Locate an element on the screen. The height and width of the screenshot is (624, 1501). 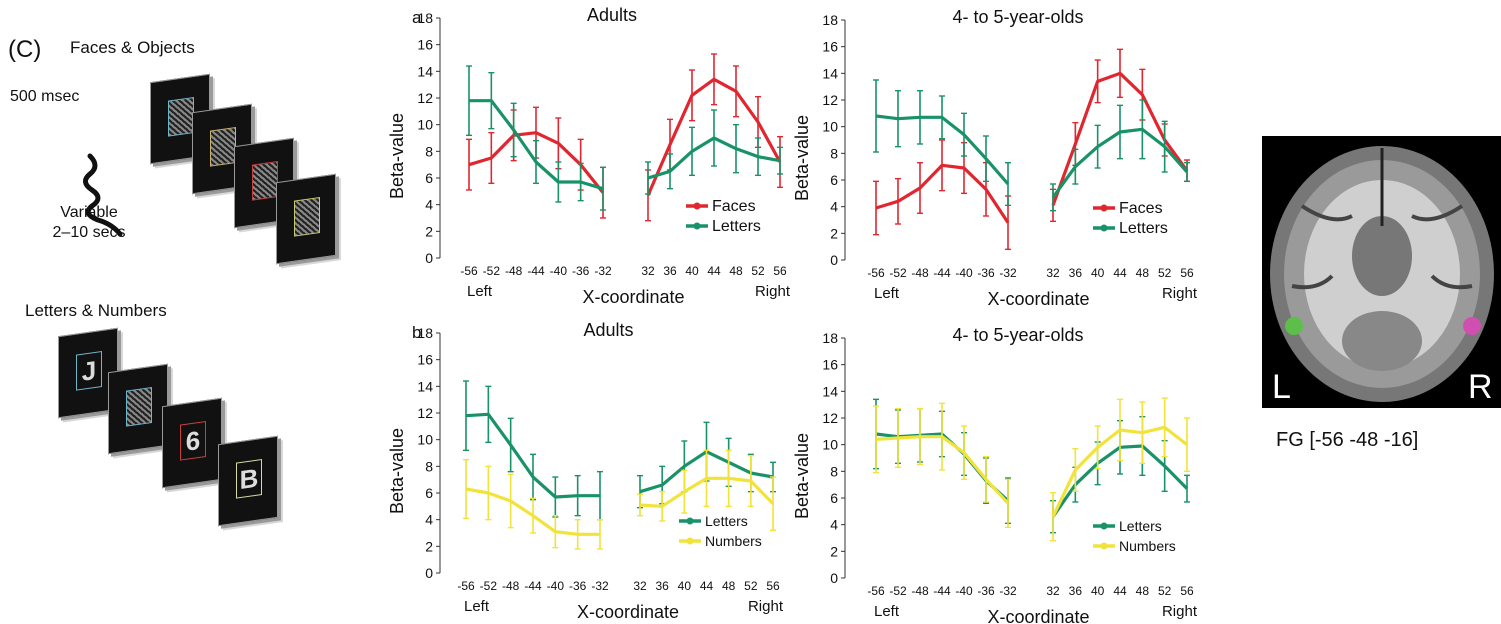
left-roi-marker is located at coordinates (1294, 326).